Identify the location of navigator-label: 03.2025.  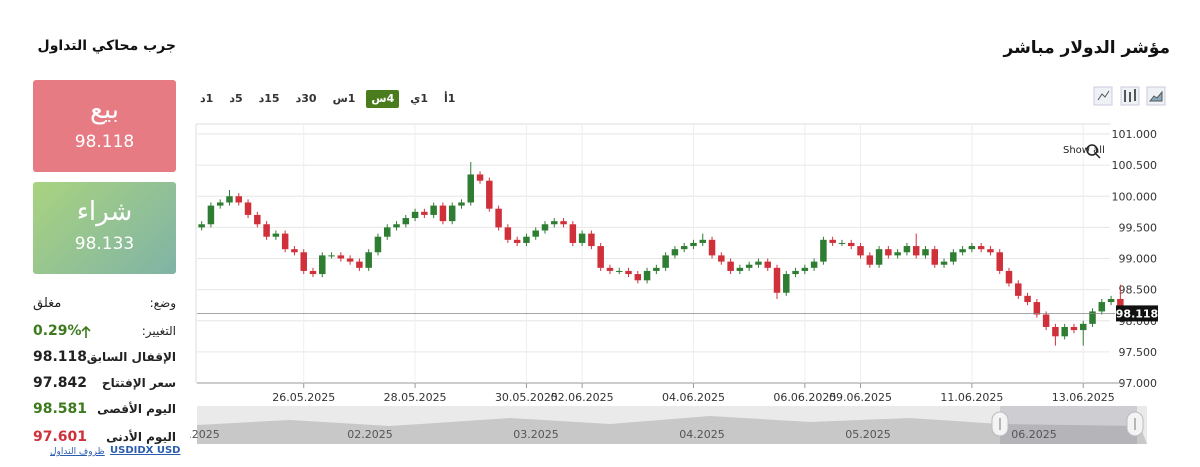
(536, 434).